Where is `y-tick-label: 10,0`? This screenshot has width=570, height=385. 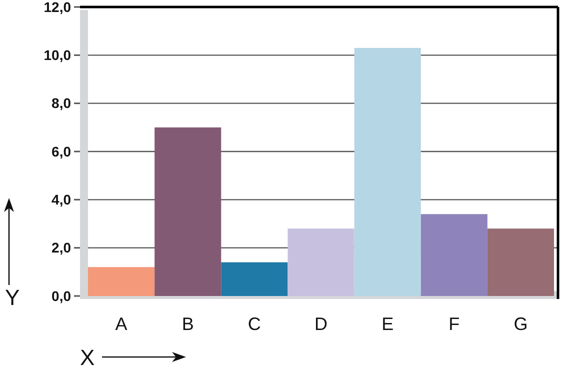 y-tick-label: 10,0 is located at coordinates (58, 55).